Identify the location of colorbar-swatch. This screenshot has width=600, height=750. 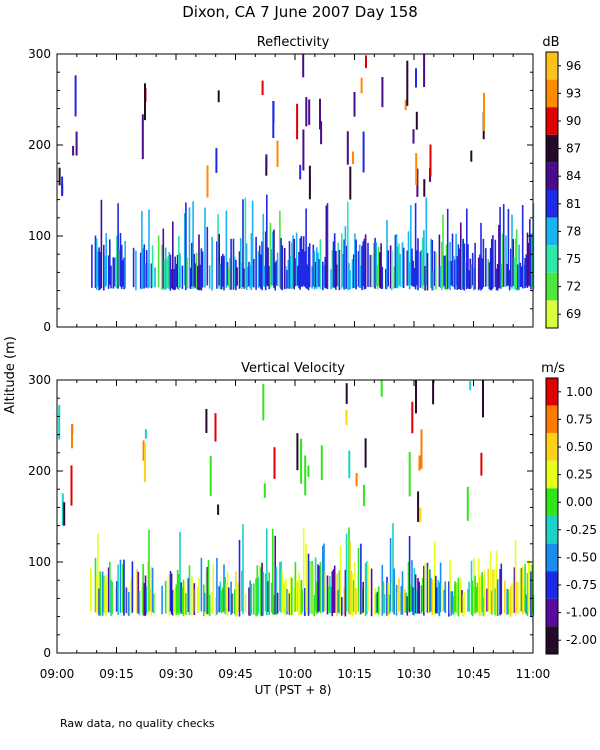
(552, 557).